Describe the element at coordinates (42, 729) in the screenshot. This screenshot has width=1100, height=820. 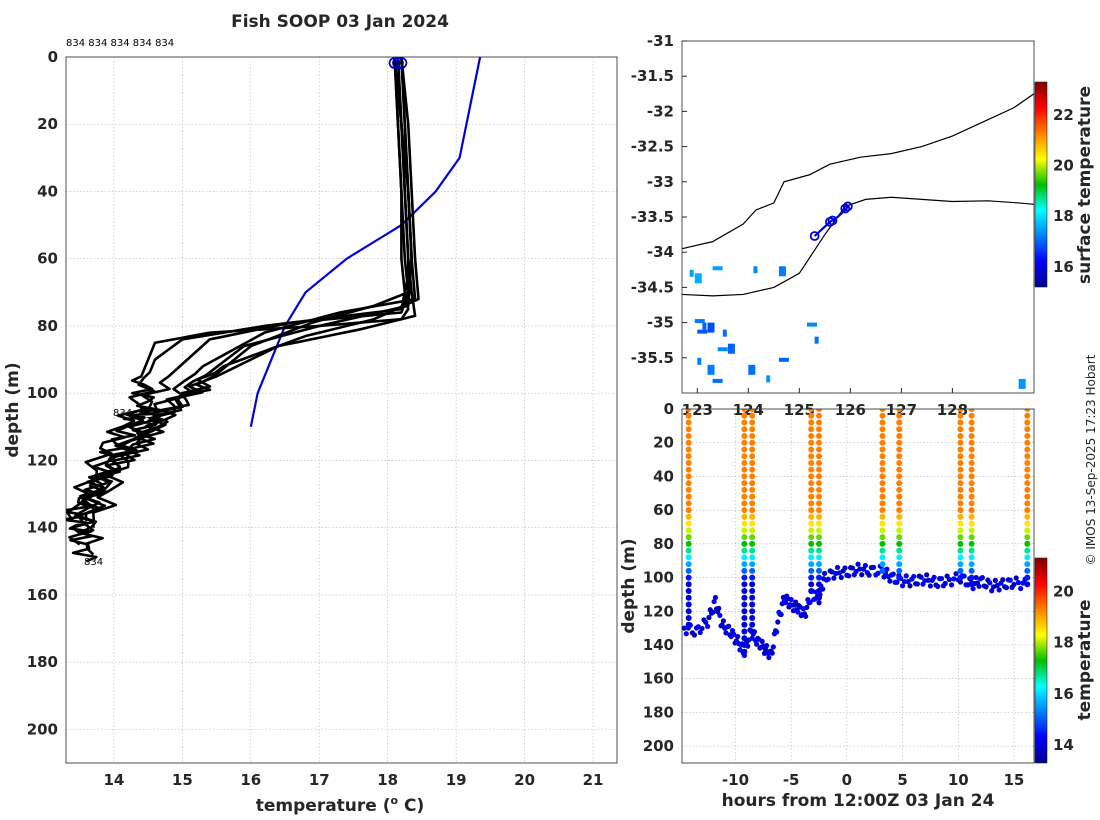
I see `y-tick-label: 200` at that location.